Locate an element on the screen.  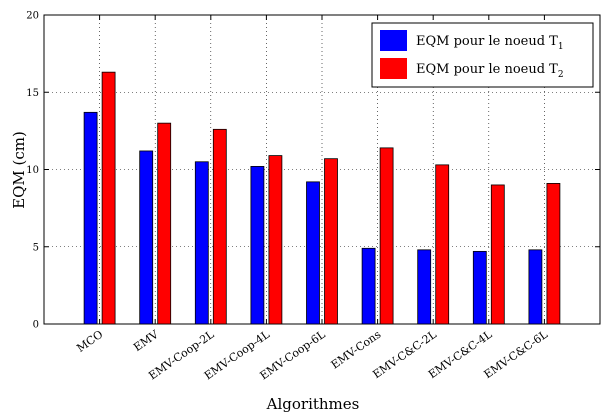
bar-series-1-emv-coop-4l is located at coordinates (257, 245).